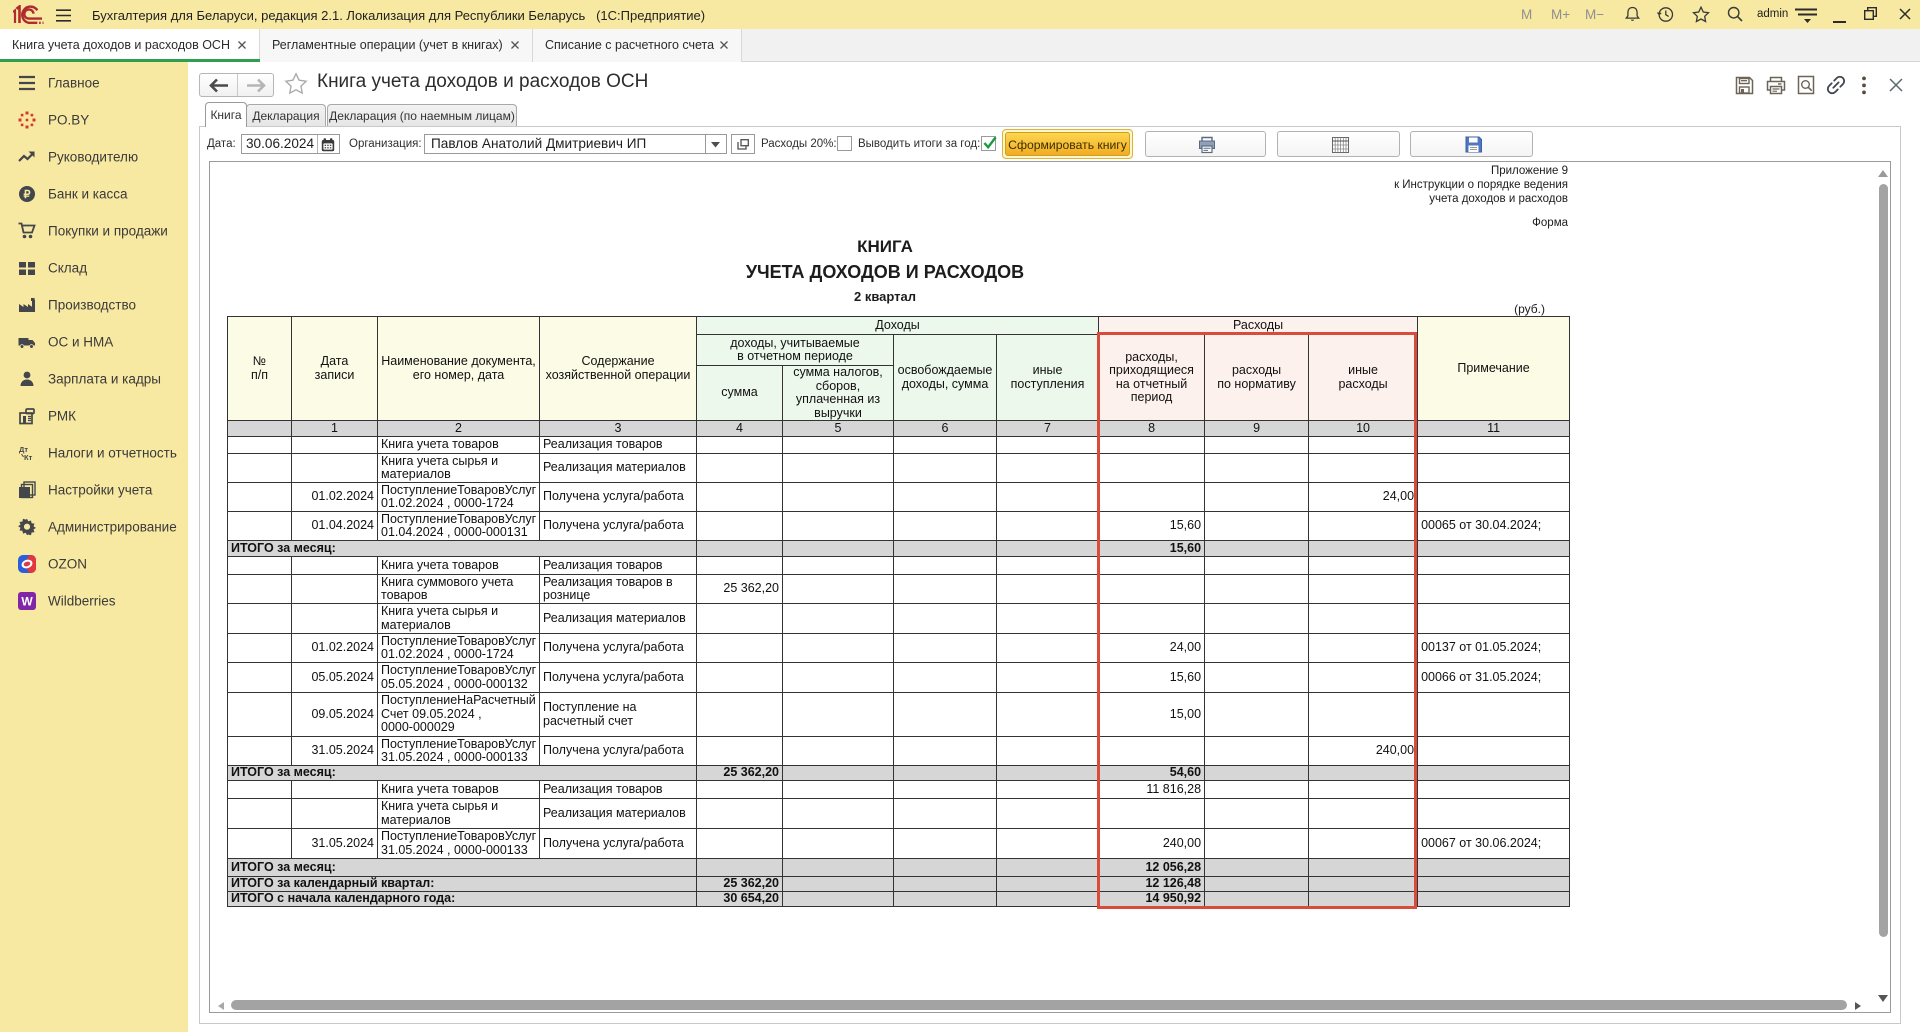 Image resolution: width=1920 pixels, height=1032 pixels. What do you see at coordinates (27, 602) in the screenshot?
I see `svg-text: W` at bounding box center [27, 602].